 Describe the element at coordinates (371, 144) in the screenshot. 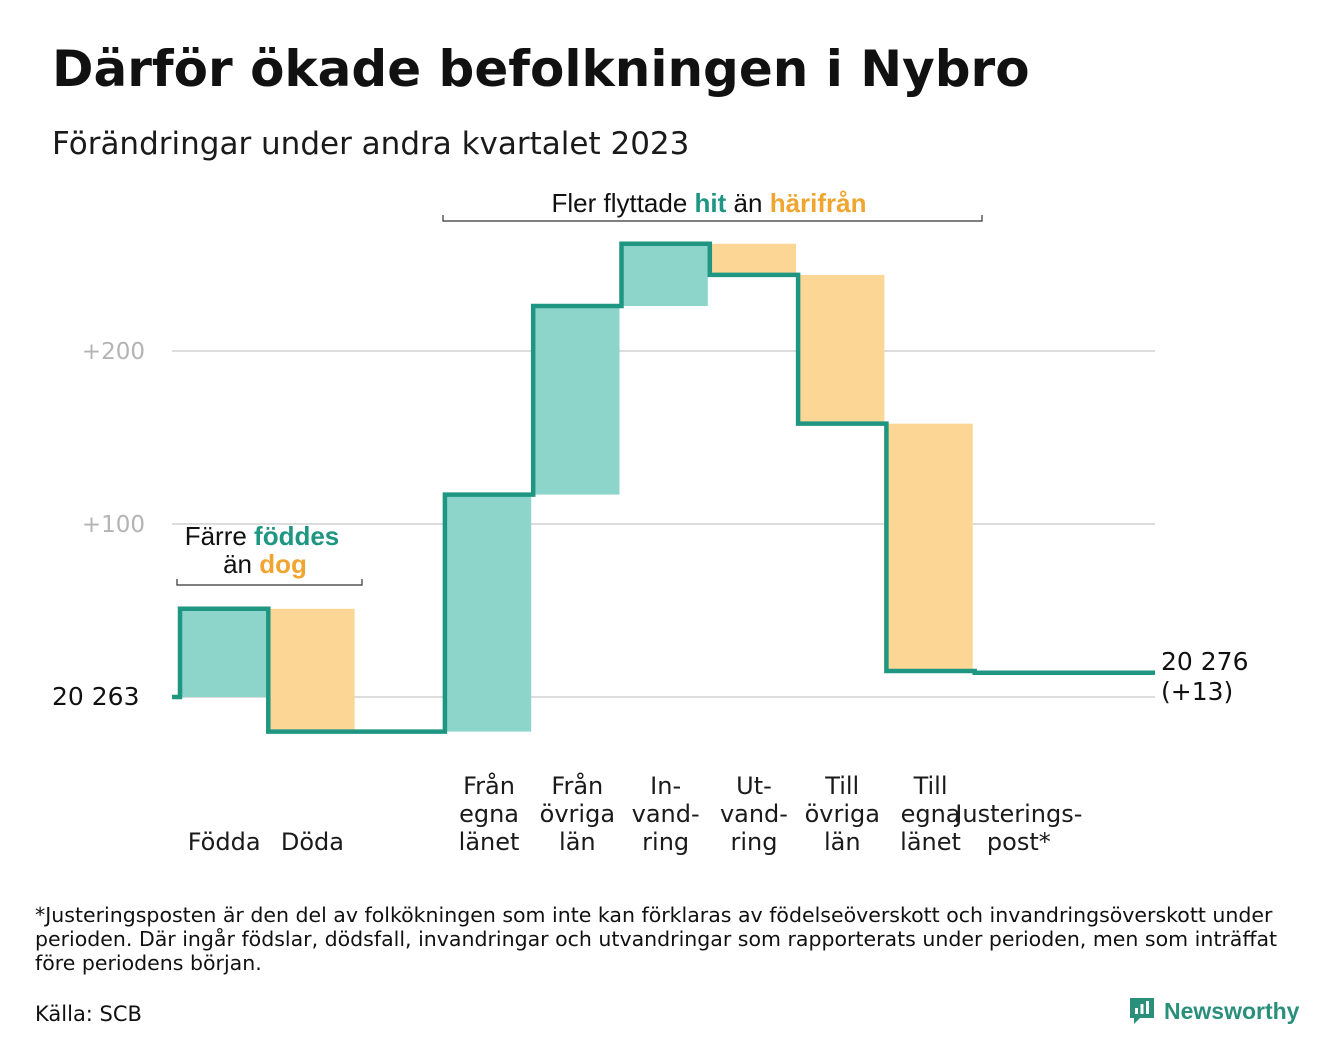

I see `chart-subtitle: Förändringar under andra kvartalet 2023` at that location.